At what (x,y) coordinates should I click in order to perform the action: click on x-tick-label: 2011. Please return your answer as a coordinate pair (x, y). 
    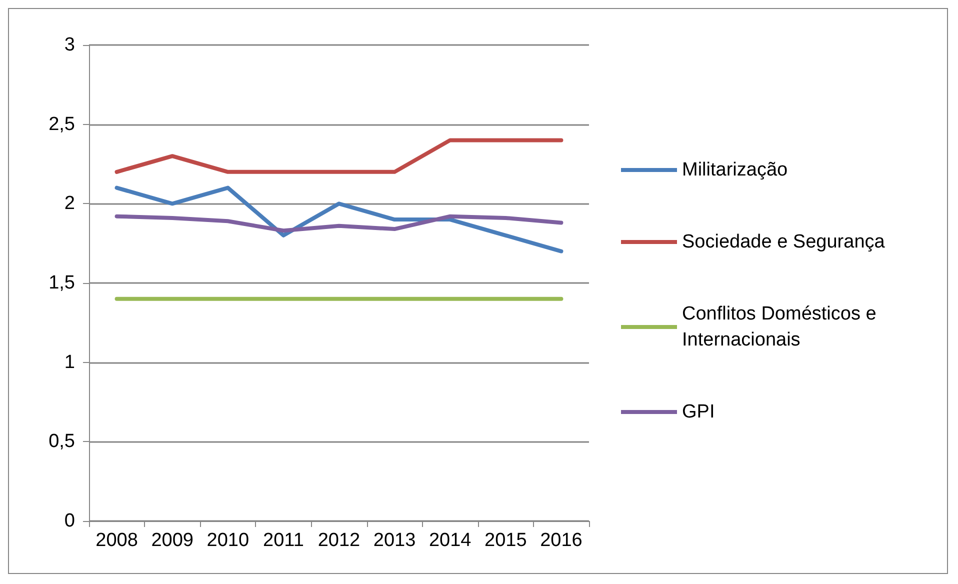
    Looking at the image, I should click on (283, 540).